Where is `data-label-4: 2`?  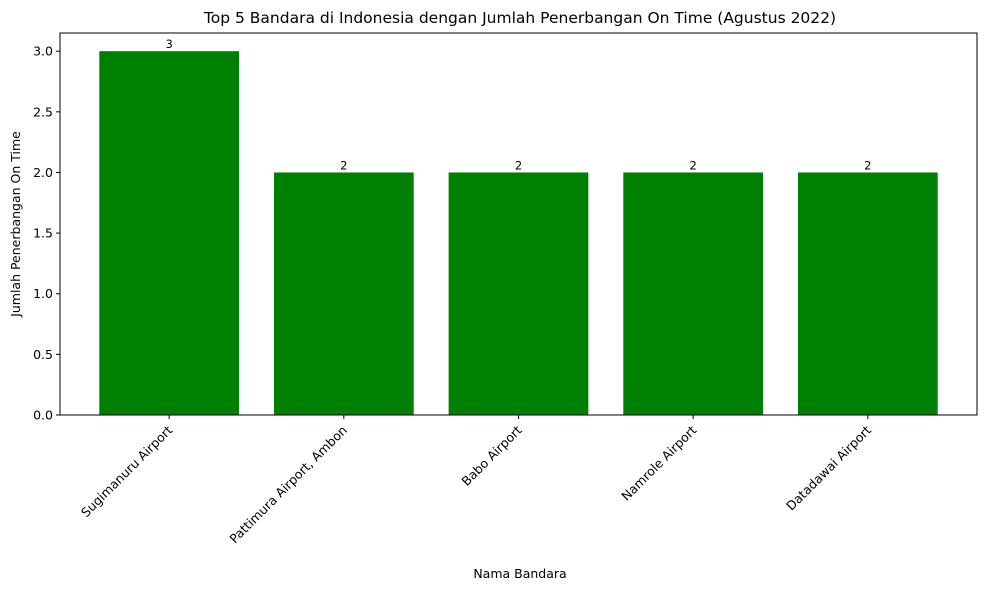 data-label-4: 2 is located at coordinates (693, 165).